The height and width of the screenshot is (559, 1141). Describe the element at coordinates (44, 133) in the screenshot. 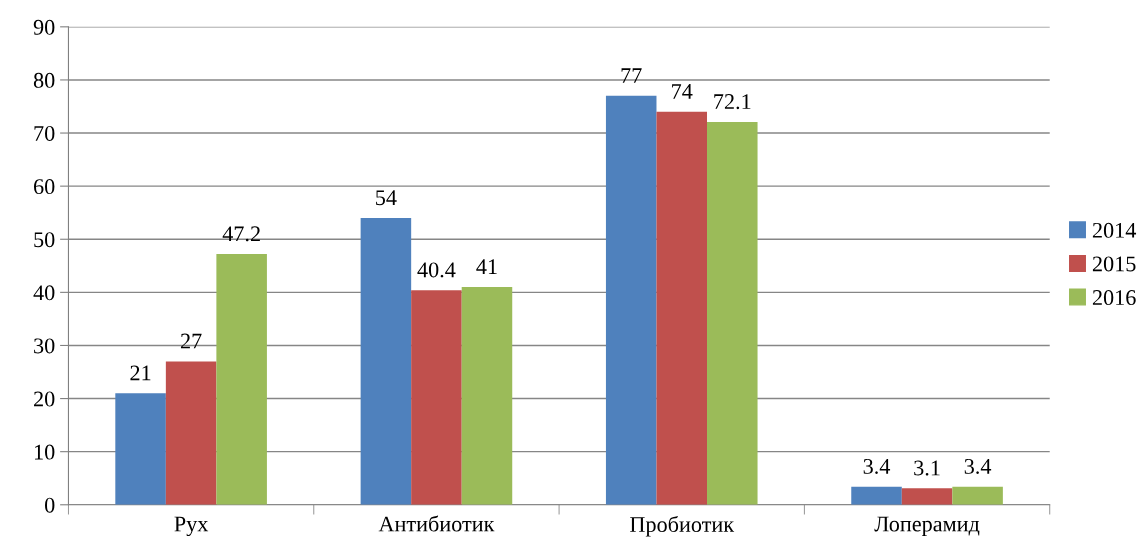

I see `y-tick-label: 70` at that location.